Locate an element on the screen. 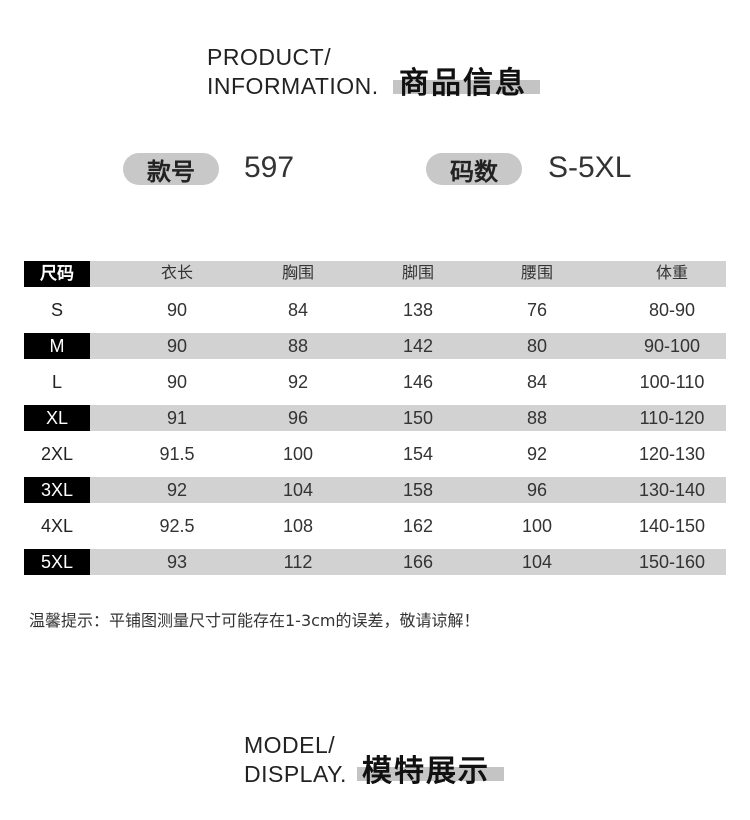 This screenshot has width=750, height=820. table-cell: 154 is located at coordinates (418, 454).